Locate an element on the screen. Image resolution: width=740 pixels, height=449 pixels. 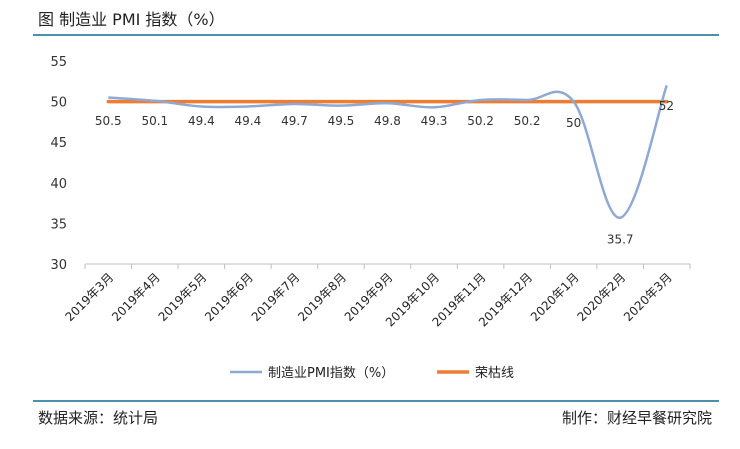
pmi-data-label: 50.1 is located at coordinates (154, 121).